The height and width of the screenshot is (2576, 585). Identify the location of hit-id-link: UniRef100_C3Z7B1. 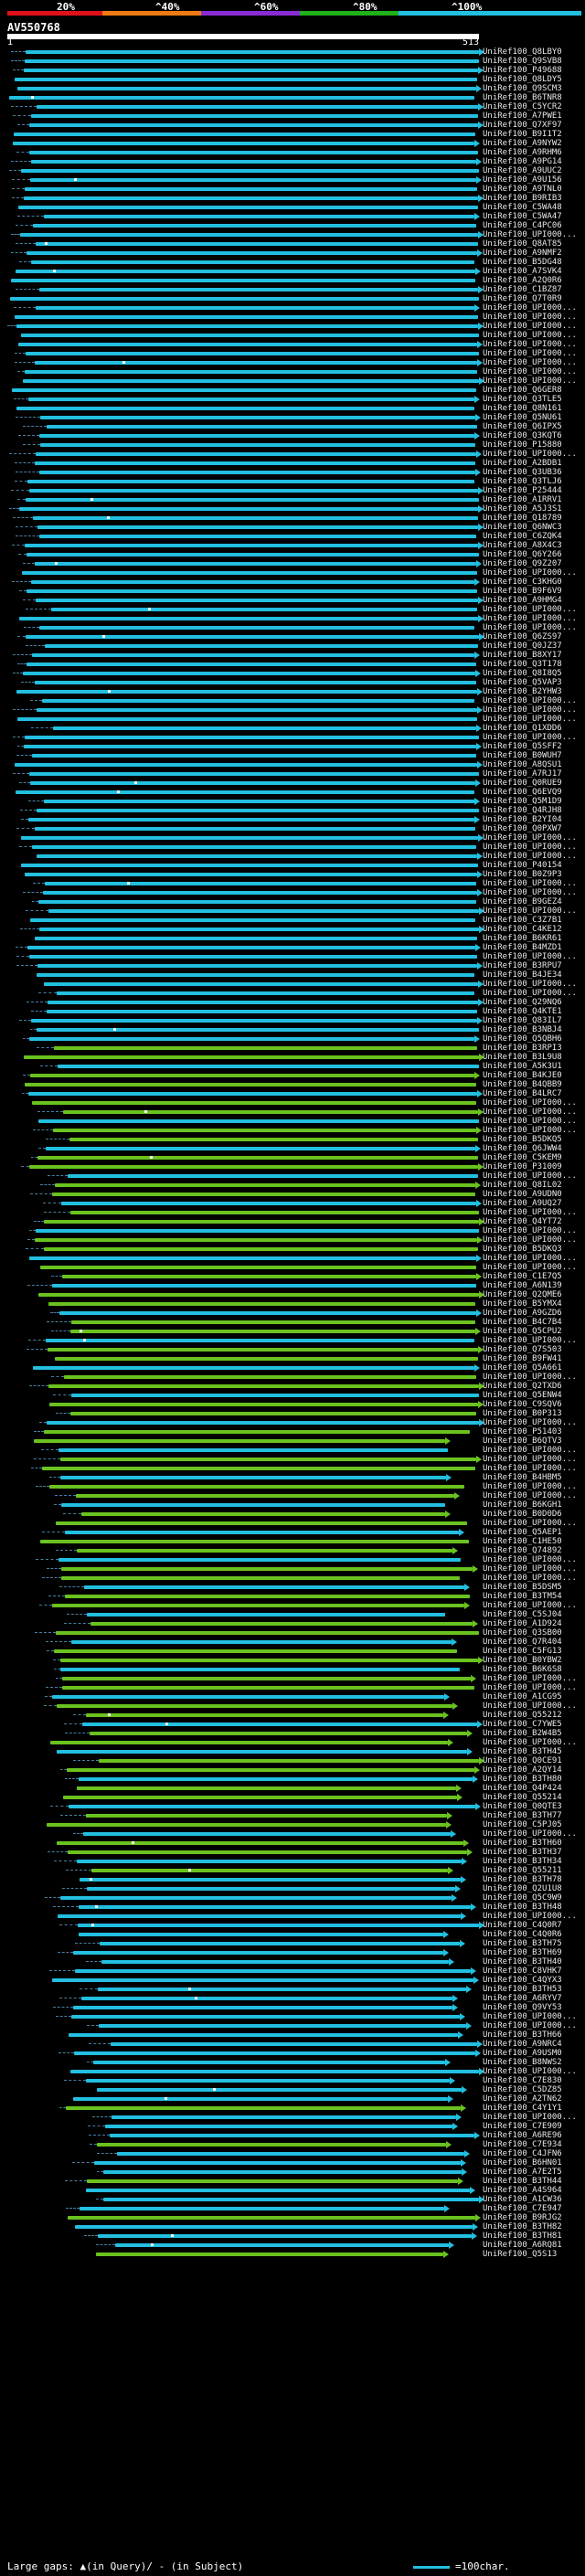
(522, 920).